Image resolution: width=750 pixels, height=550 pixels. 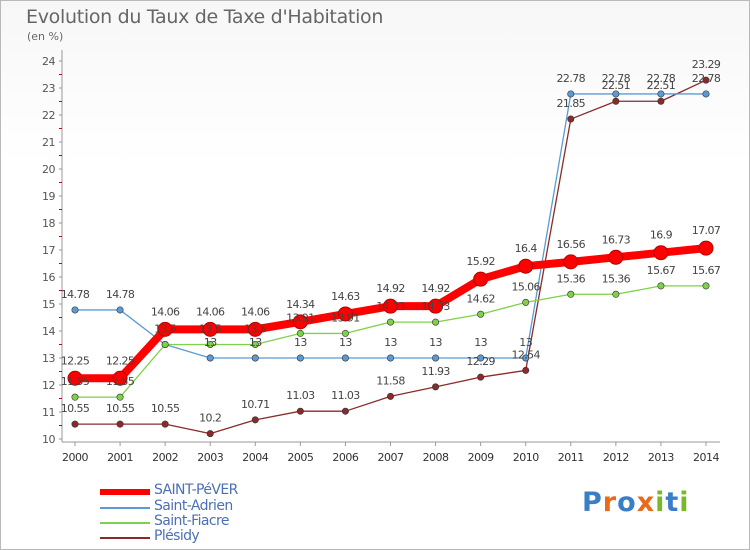 I want to click on point-saint-adrien-2003, so click(x=210, y=358).